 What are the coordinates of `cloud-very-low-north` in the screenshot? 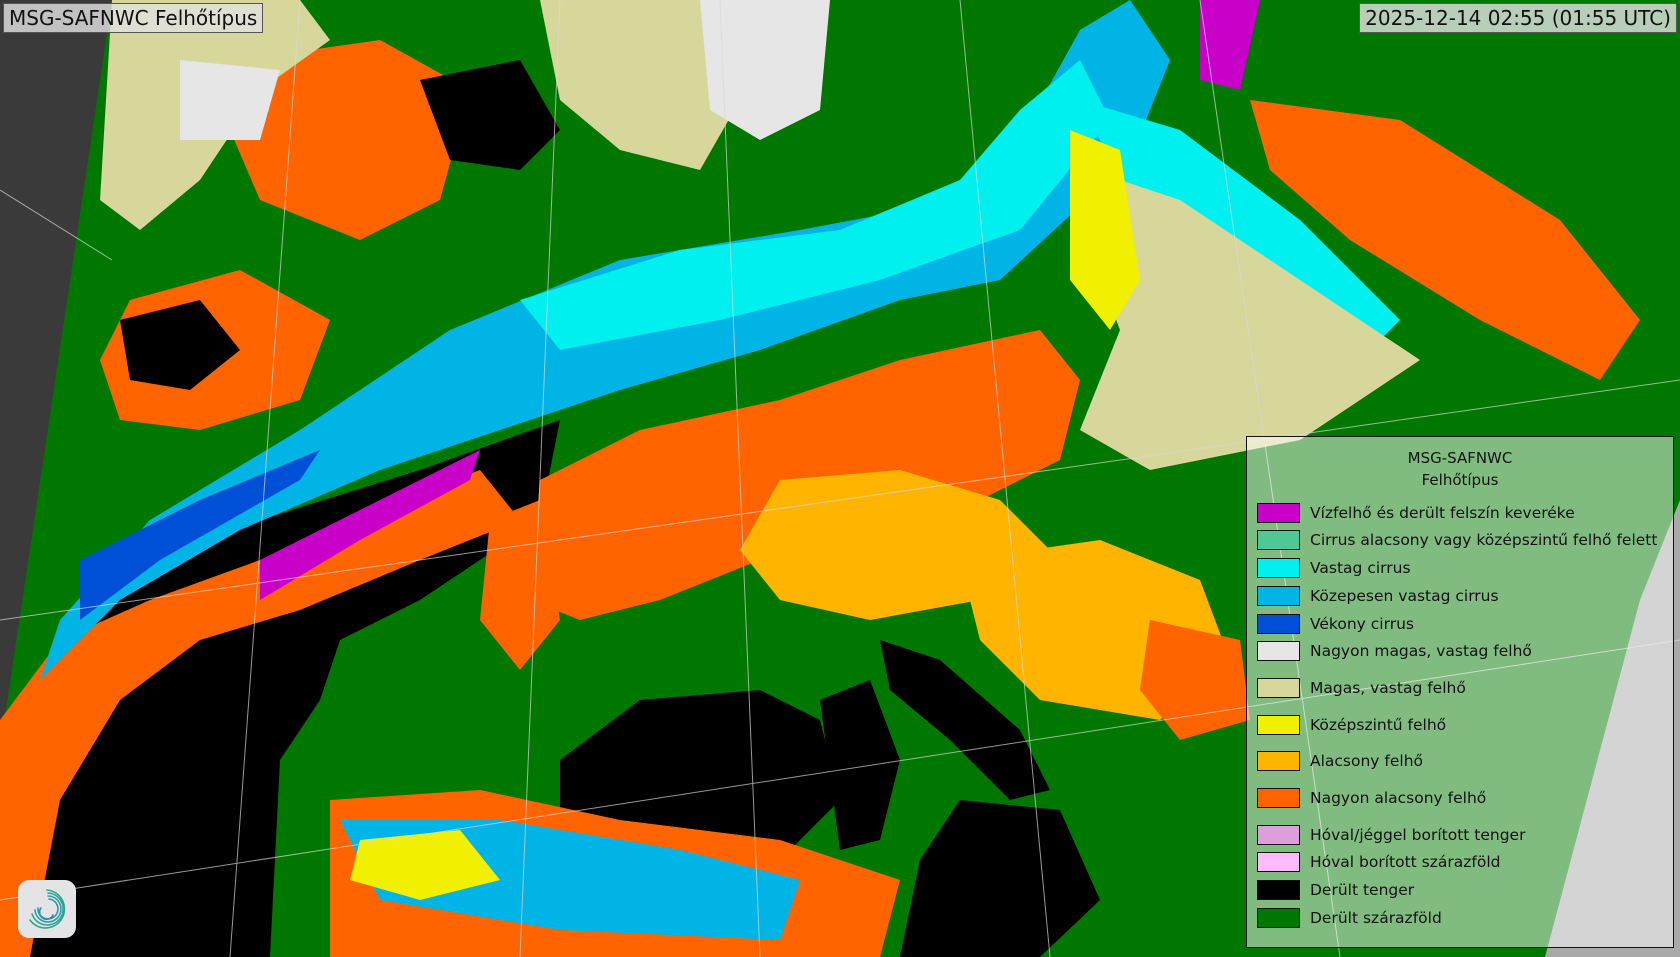 It's located at (350, 140).